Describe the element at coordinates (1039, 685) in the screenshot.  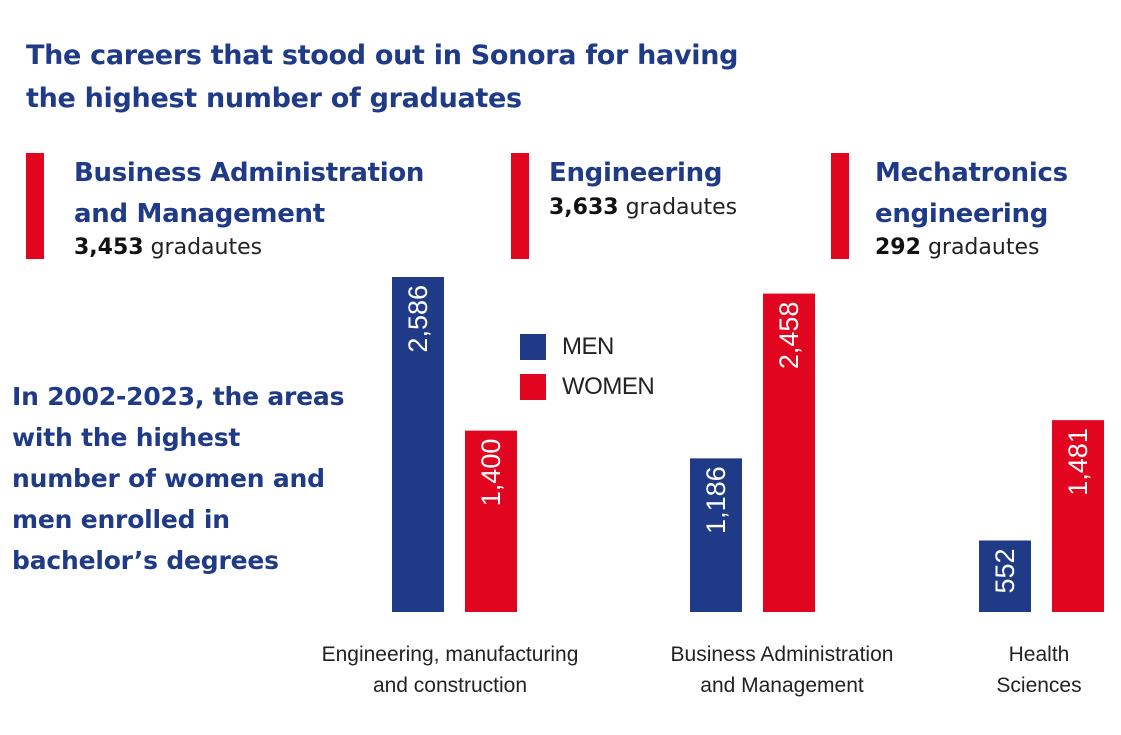
I see `category-label-line: Sciences` at that location.